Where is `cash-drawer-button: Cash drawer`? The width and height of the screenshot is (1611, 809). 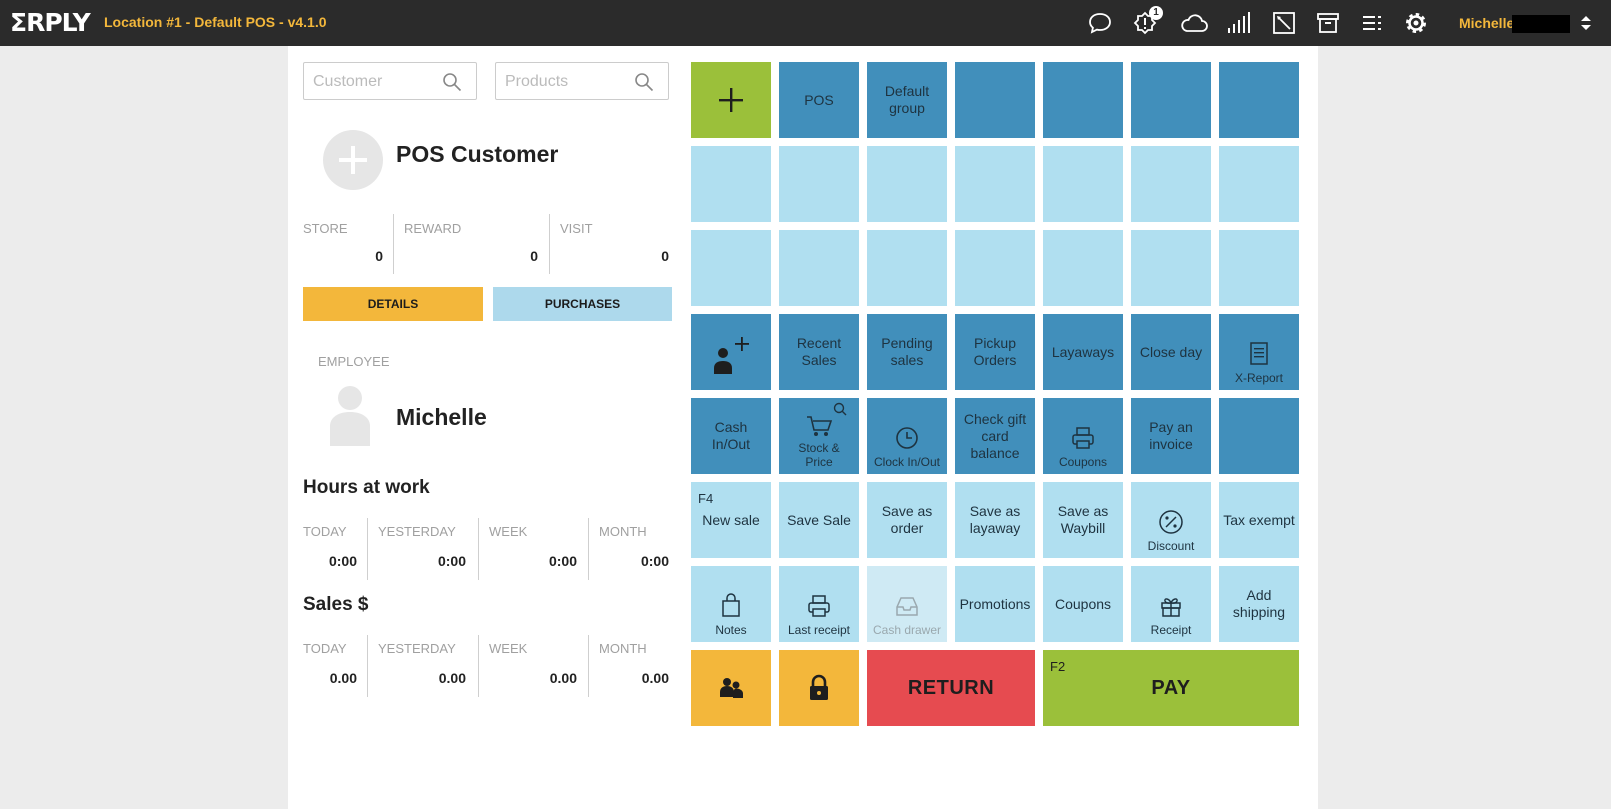 cash-drawer-button: Cash drawer is located at coordinates (907, 604).